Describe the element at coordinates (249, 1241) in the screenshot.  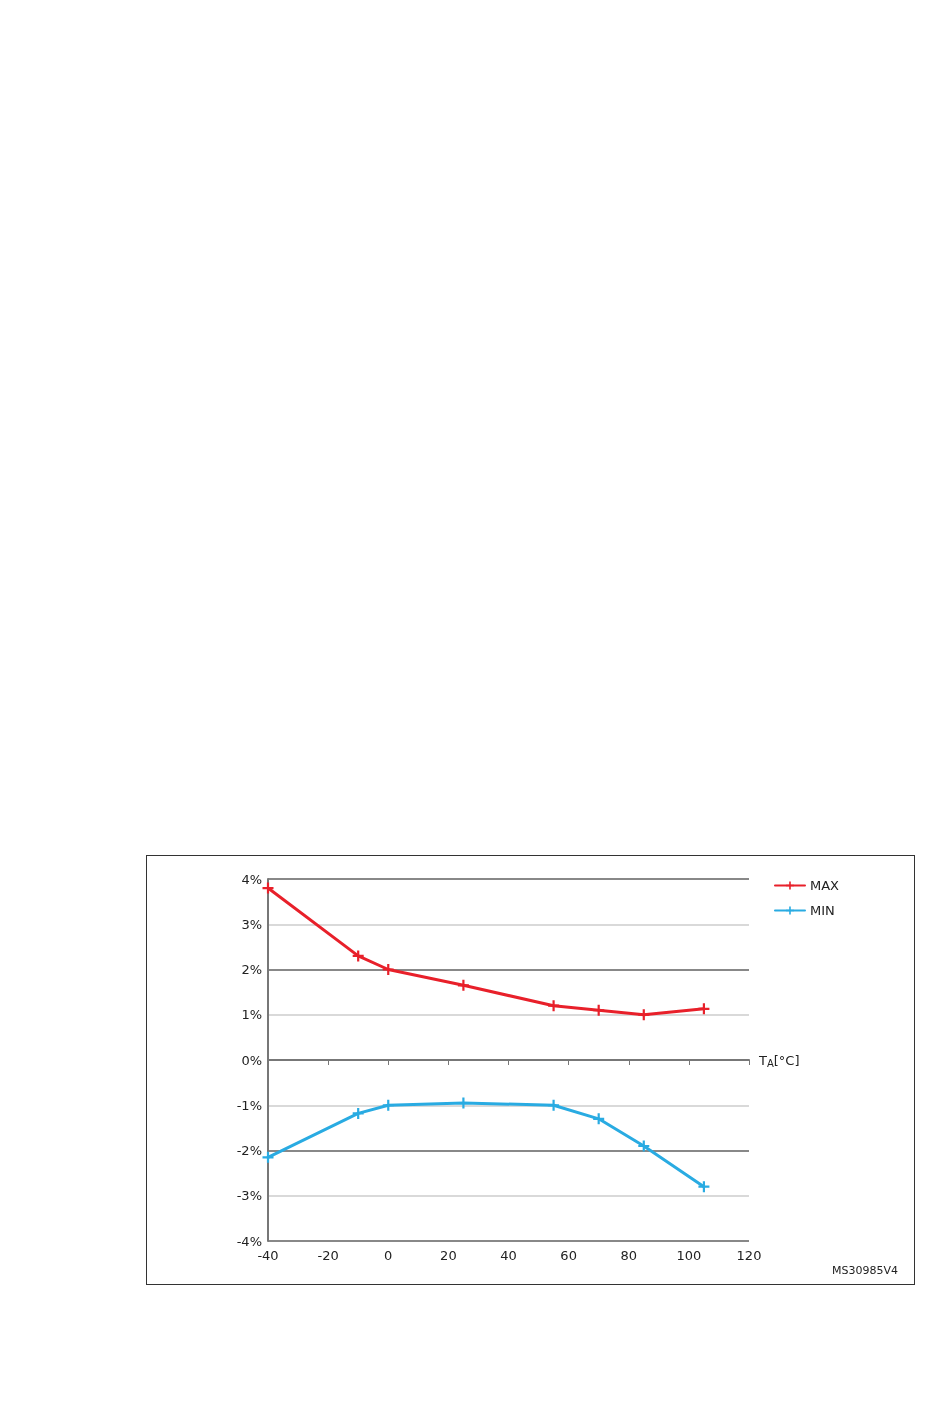
I see `y-tick-label: -4%` at that location.